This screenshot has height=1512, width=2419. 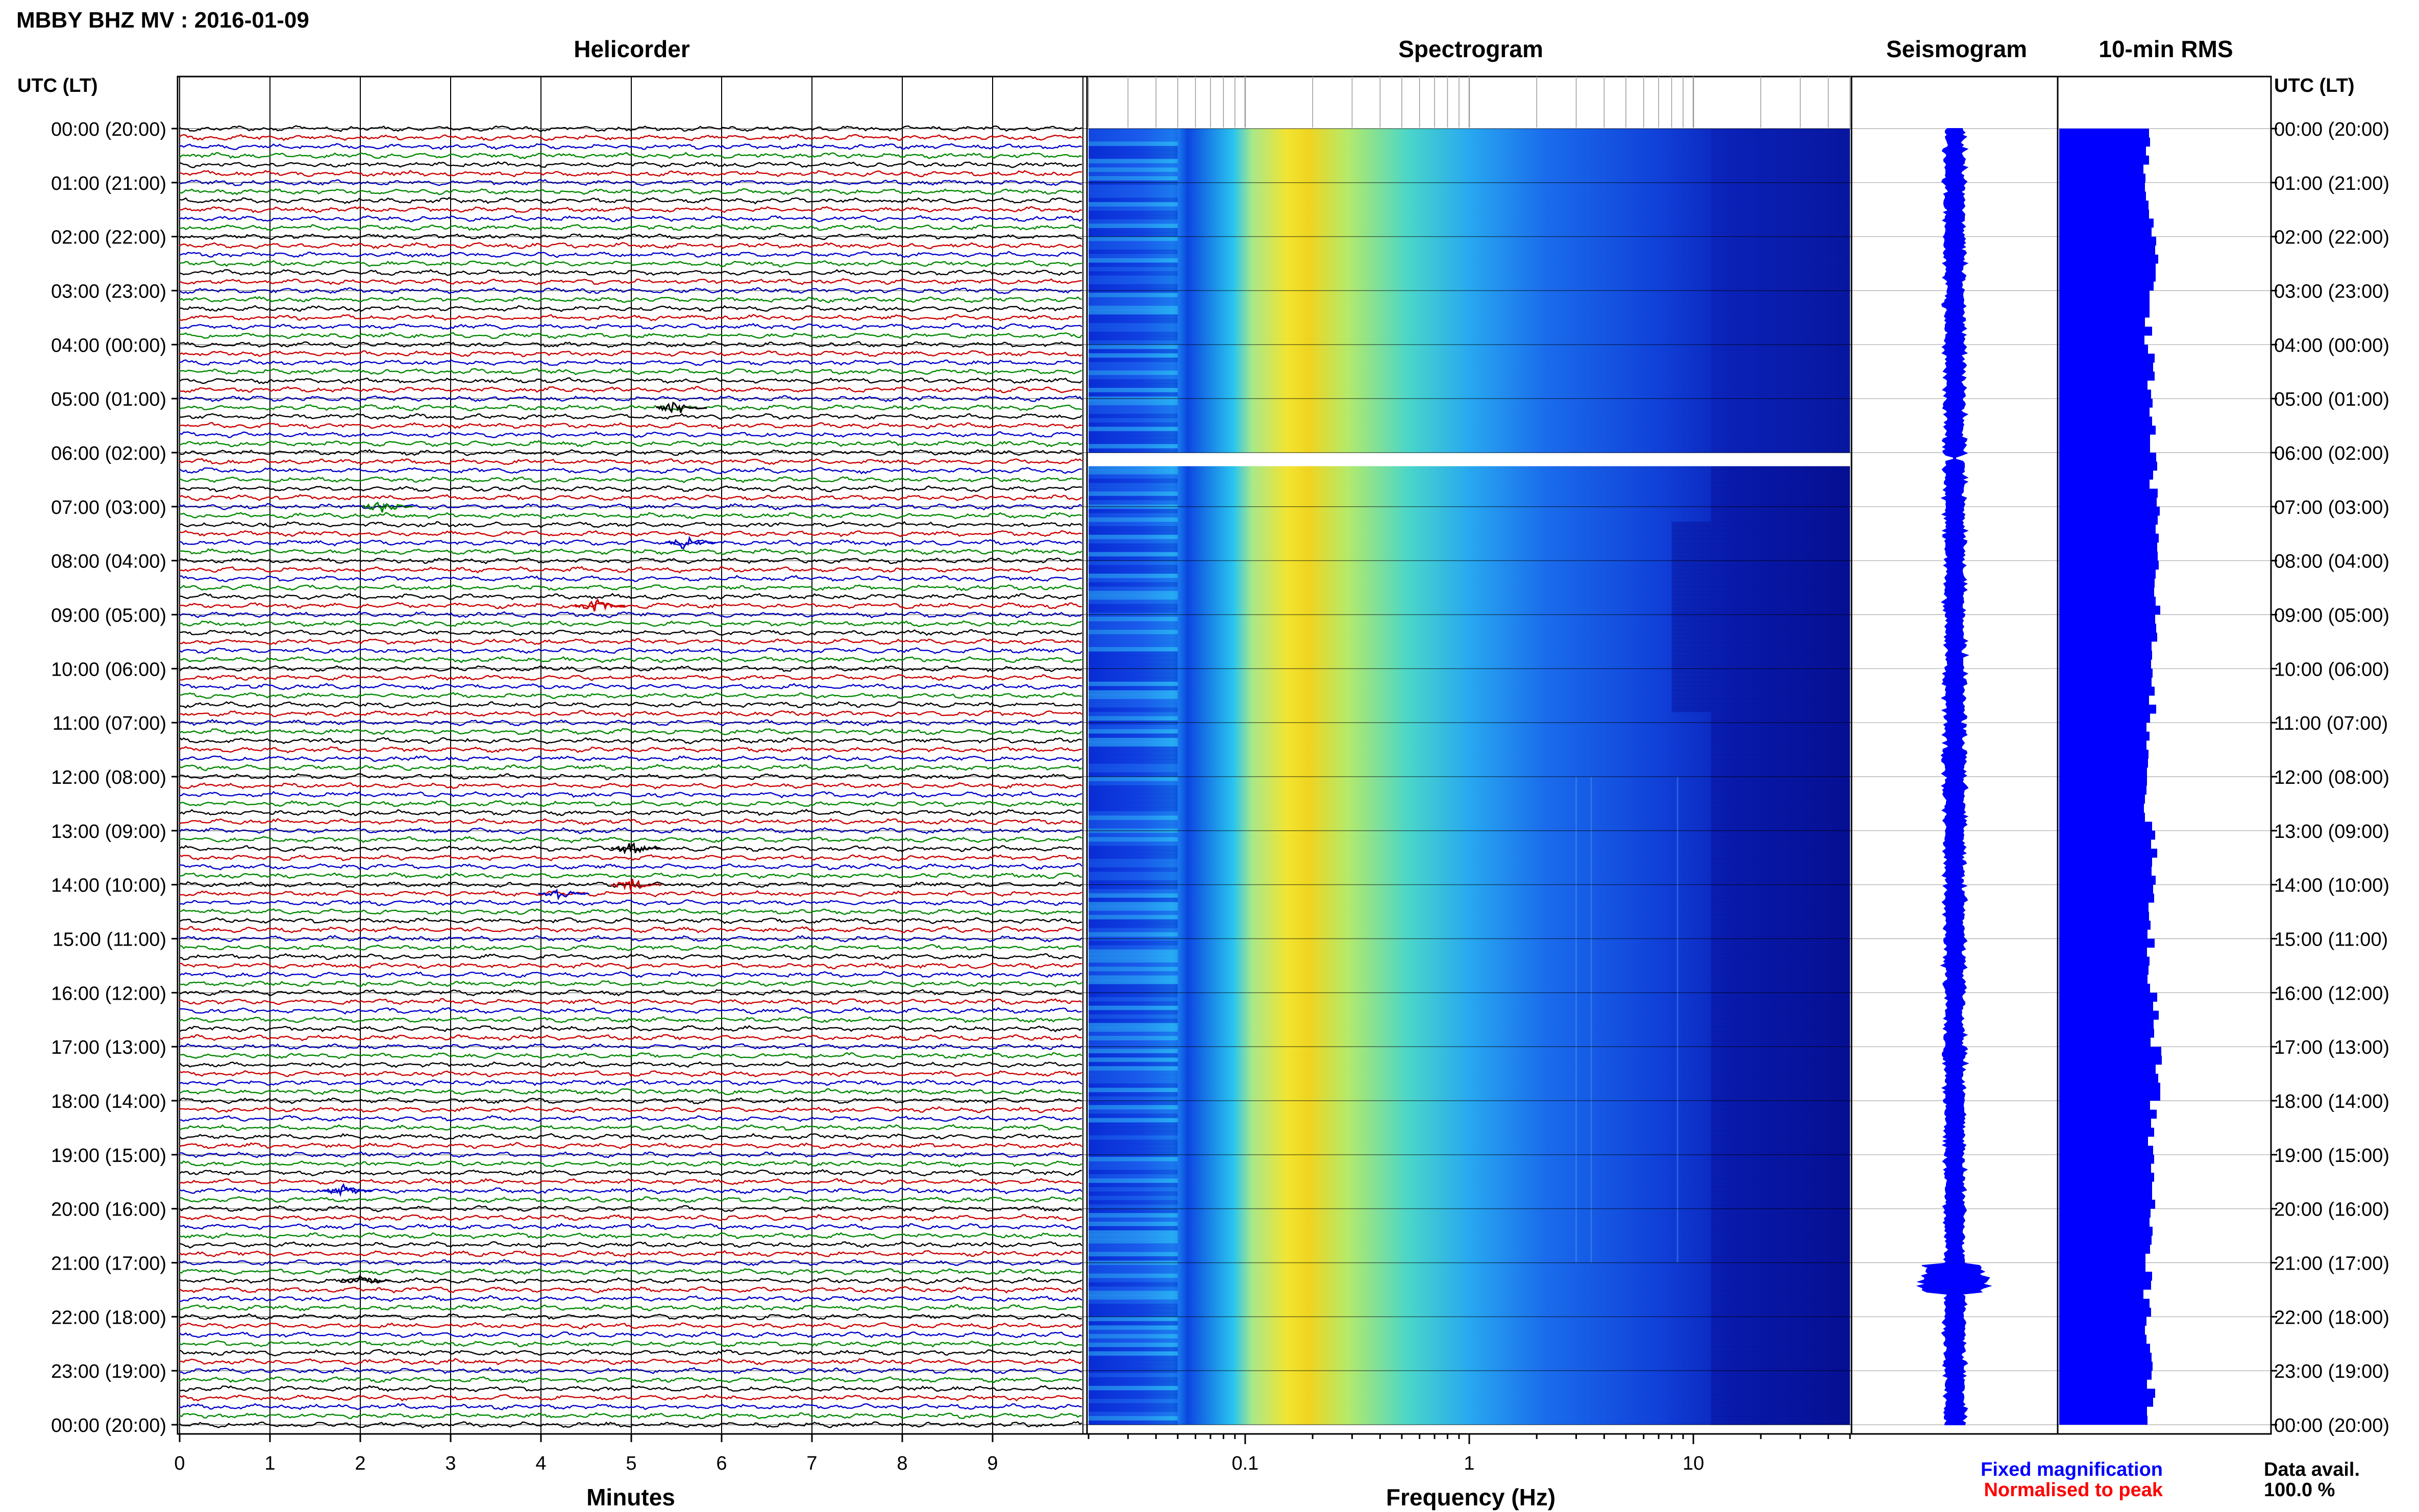 I want to click on helicorder-x-ticks: 0 1 2 3 4 5 6 7 8 9, so click(x=586, y=1454).